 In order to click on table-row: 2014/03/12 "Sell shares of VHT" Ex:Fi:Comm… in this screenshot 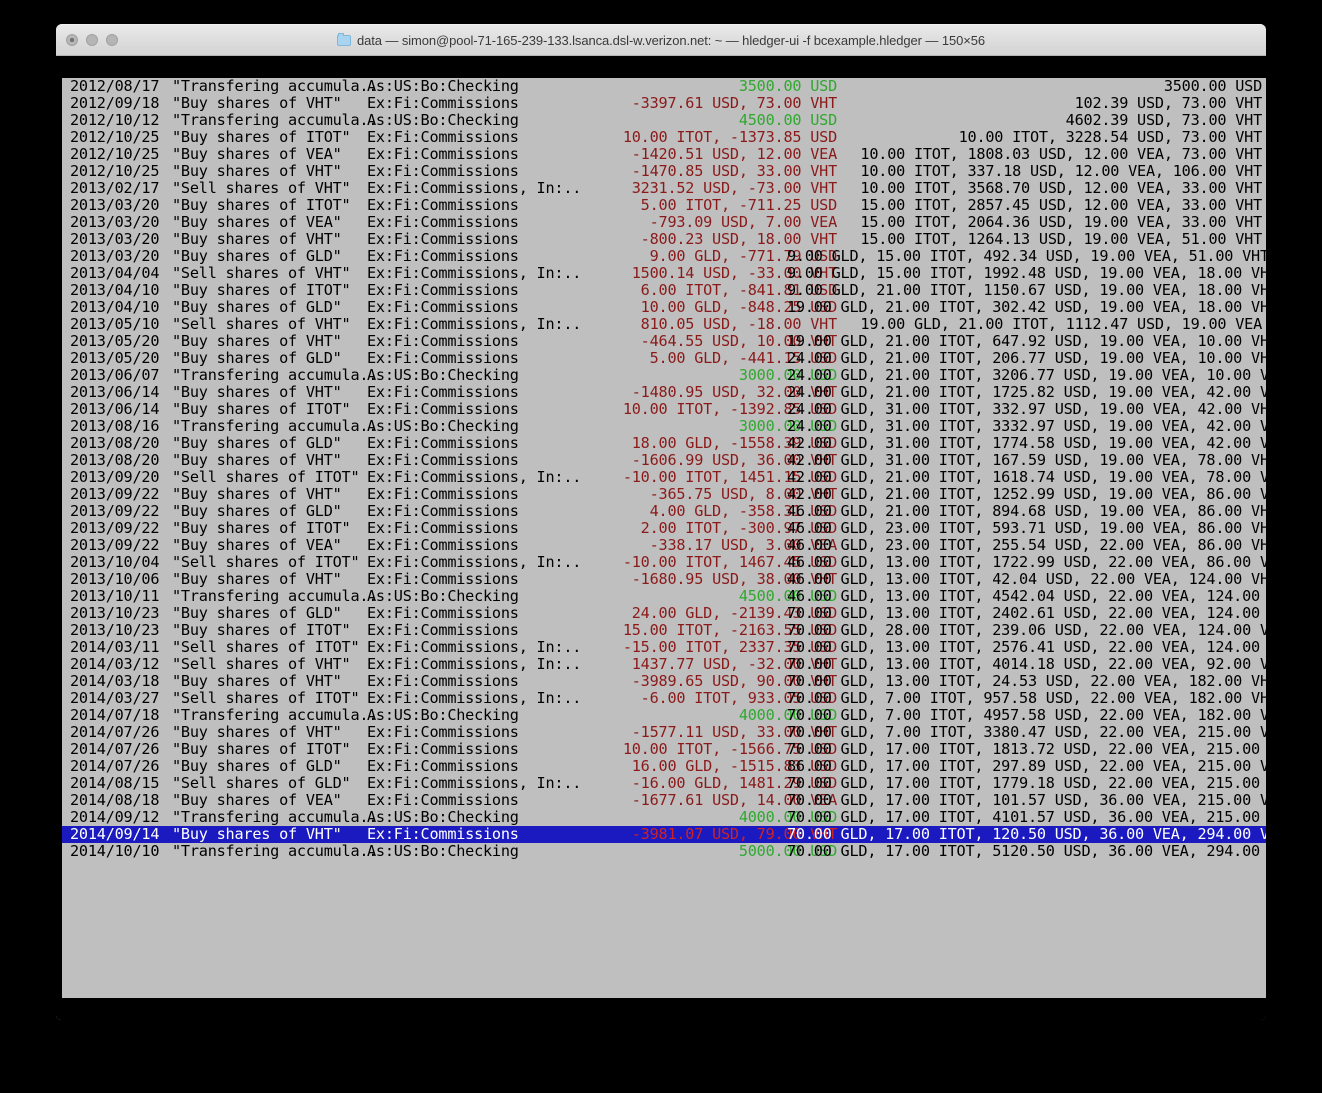, I will do `click(664, 664)`.